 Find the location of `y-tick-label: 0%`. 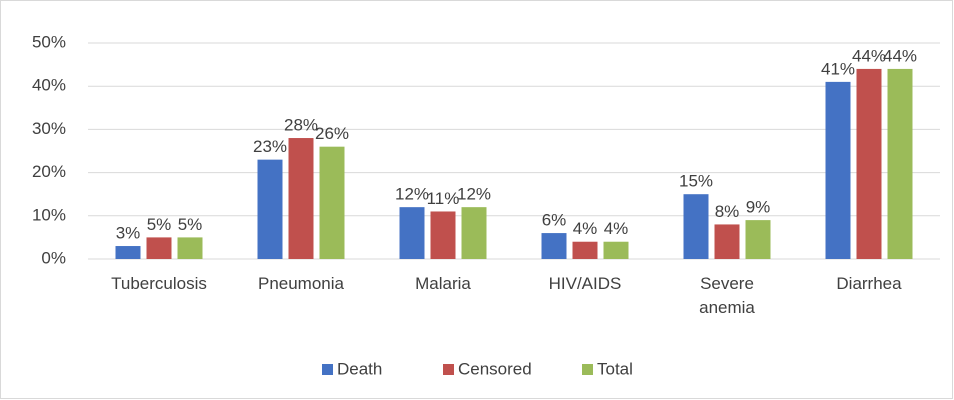

y-tick-label: 0% is located at coordinates (53, 257).